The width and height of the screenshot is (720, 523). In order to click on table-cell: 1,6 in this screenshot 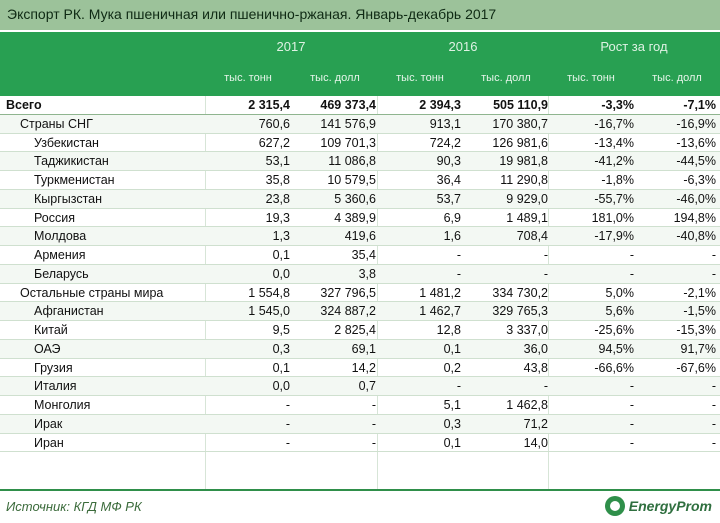, I will do `click(452, 236)`.